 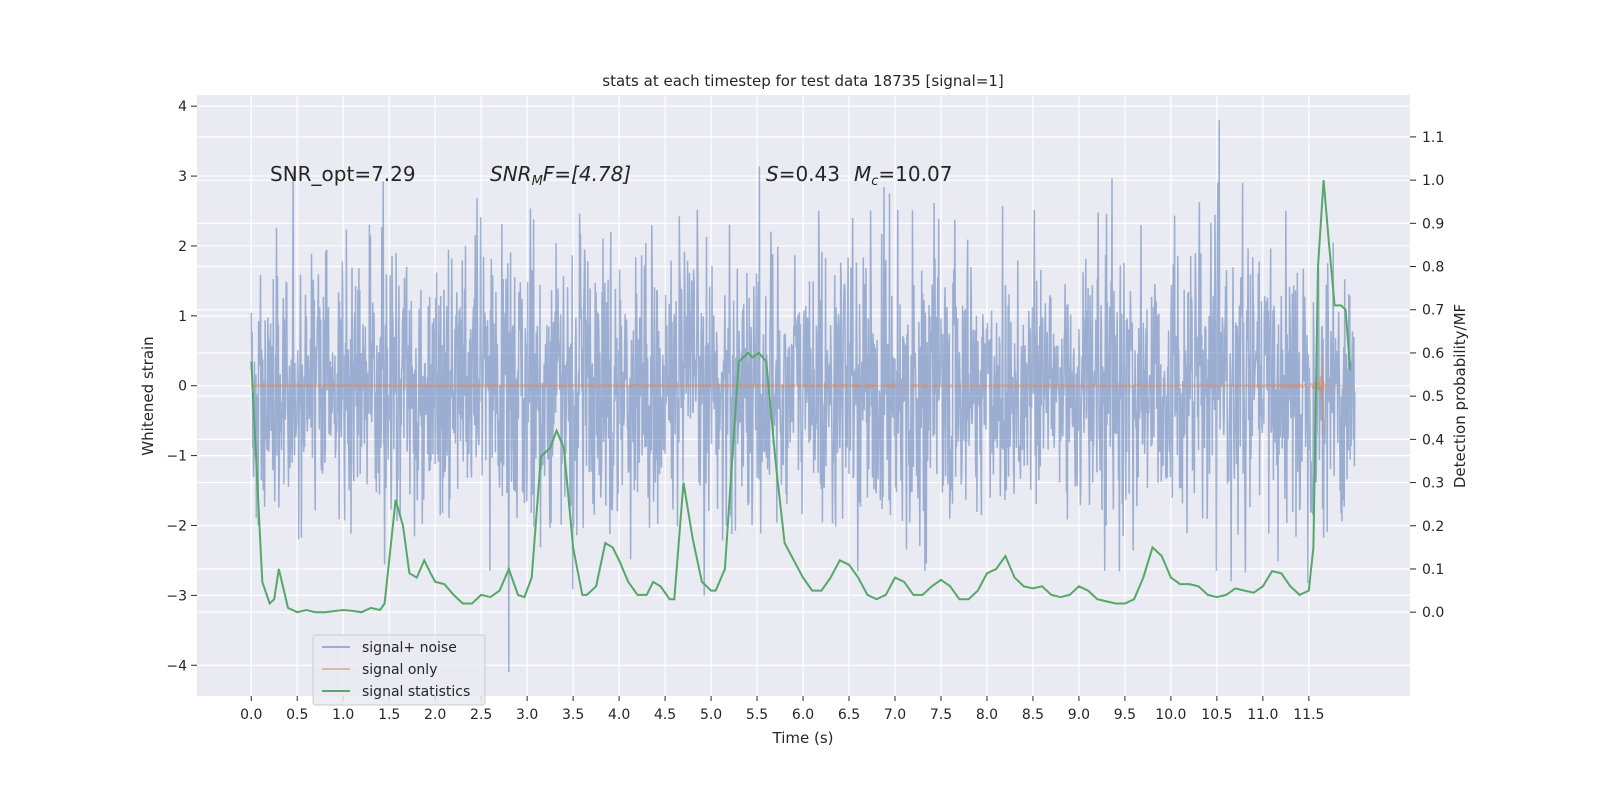 I want to click on y-right-axis-ticks: 1.1 1.0 0.9 0.8 0.7 0.6 0.5 0.4 0.3 0.2 0.1 0.0, so click(x=1427, y=375).